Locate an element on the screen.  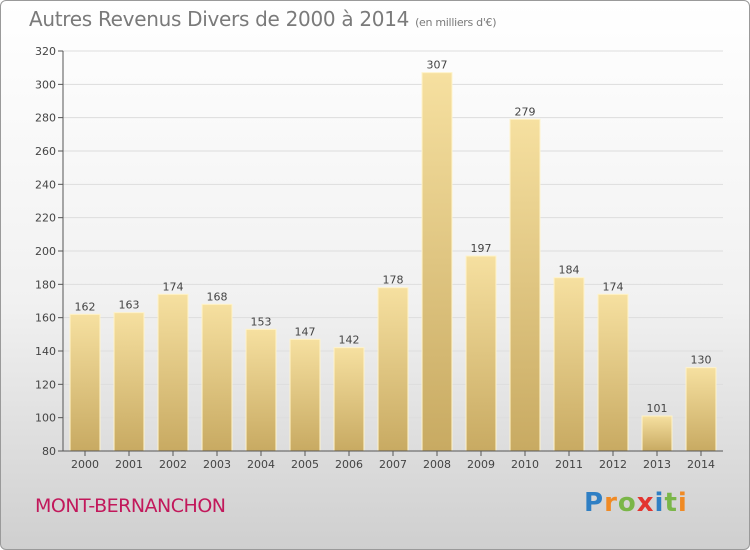
bar-2011 is located at coordinates (569, 364).